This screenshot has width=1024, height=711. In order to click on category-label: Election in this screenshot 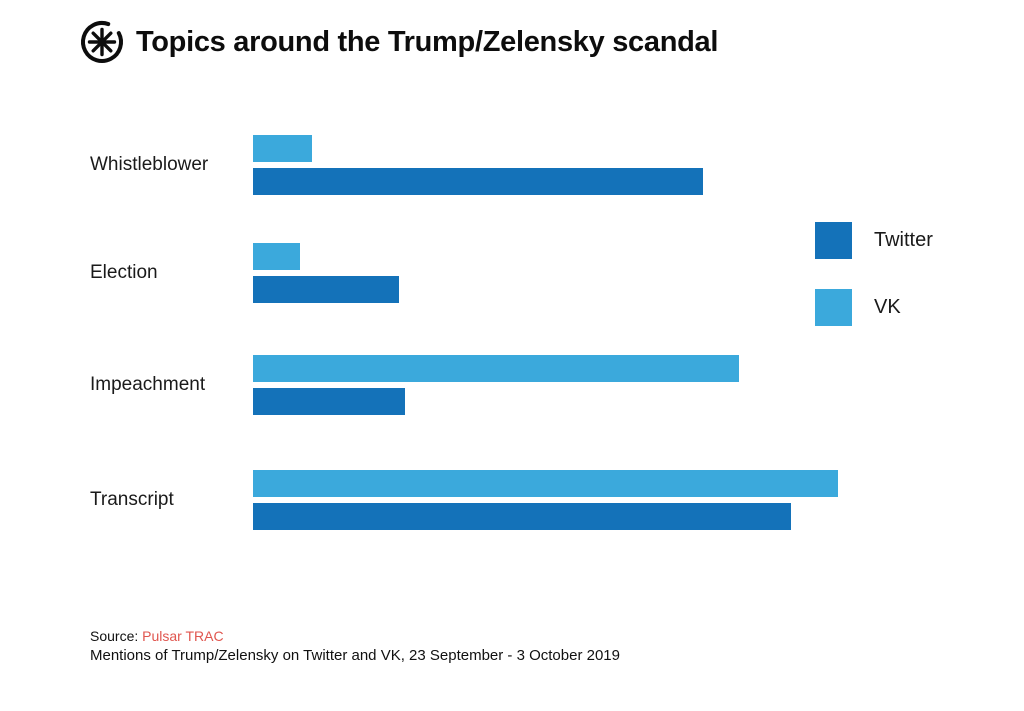, I will do `click(124, 272)`.